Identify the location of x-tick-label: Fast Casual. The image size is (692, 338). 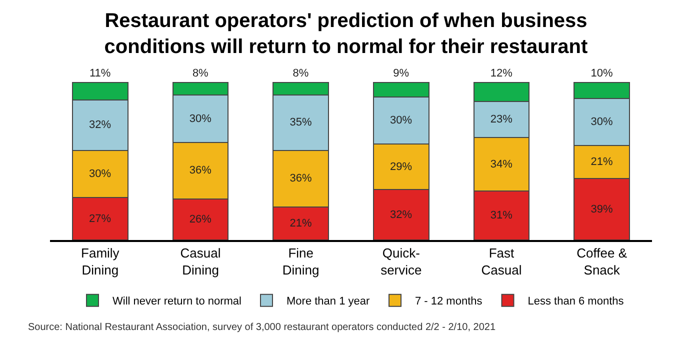
(501, 262).